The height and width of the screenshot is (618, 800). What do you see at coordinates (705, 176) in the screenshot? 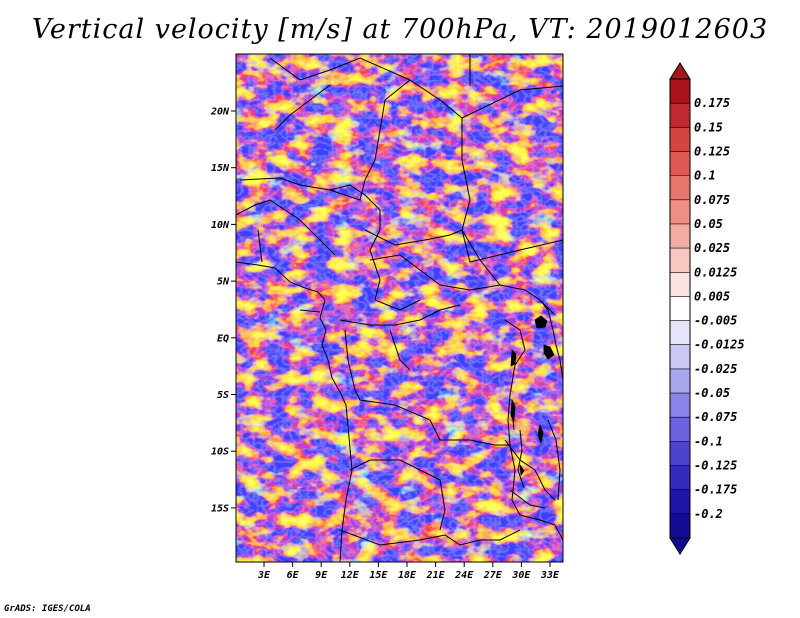
I see `colorbar-label: 0.1` at bounding box center [705, 176].